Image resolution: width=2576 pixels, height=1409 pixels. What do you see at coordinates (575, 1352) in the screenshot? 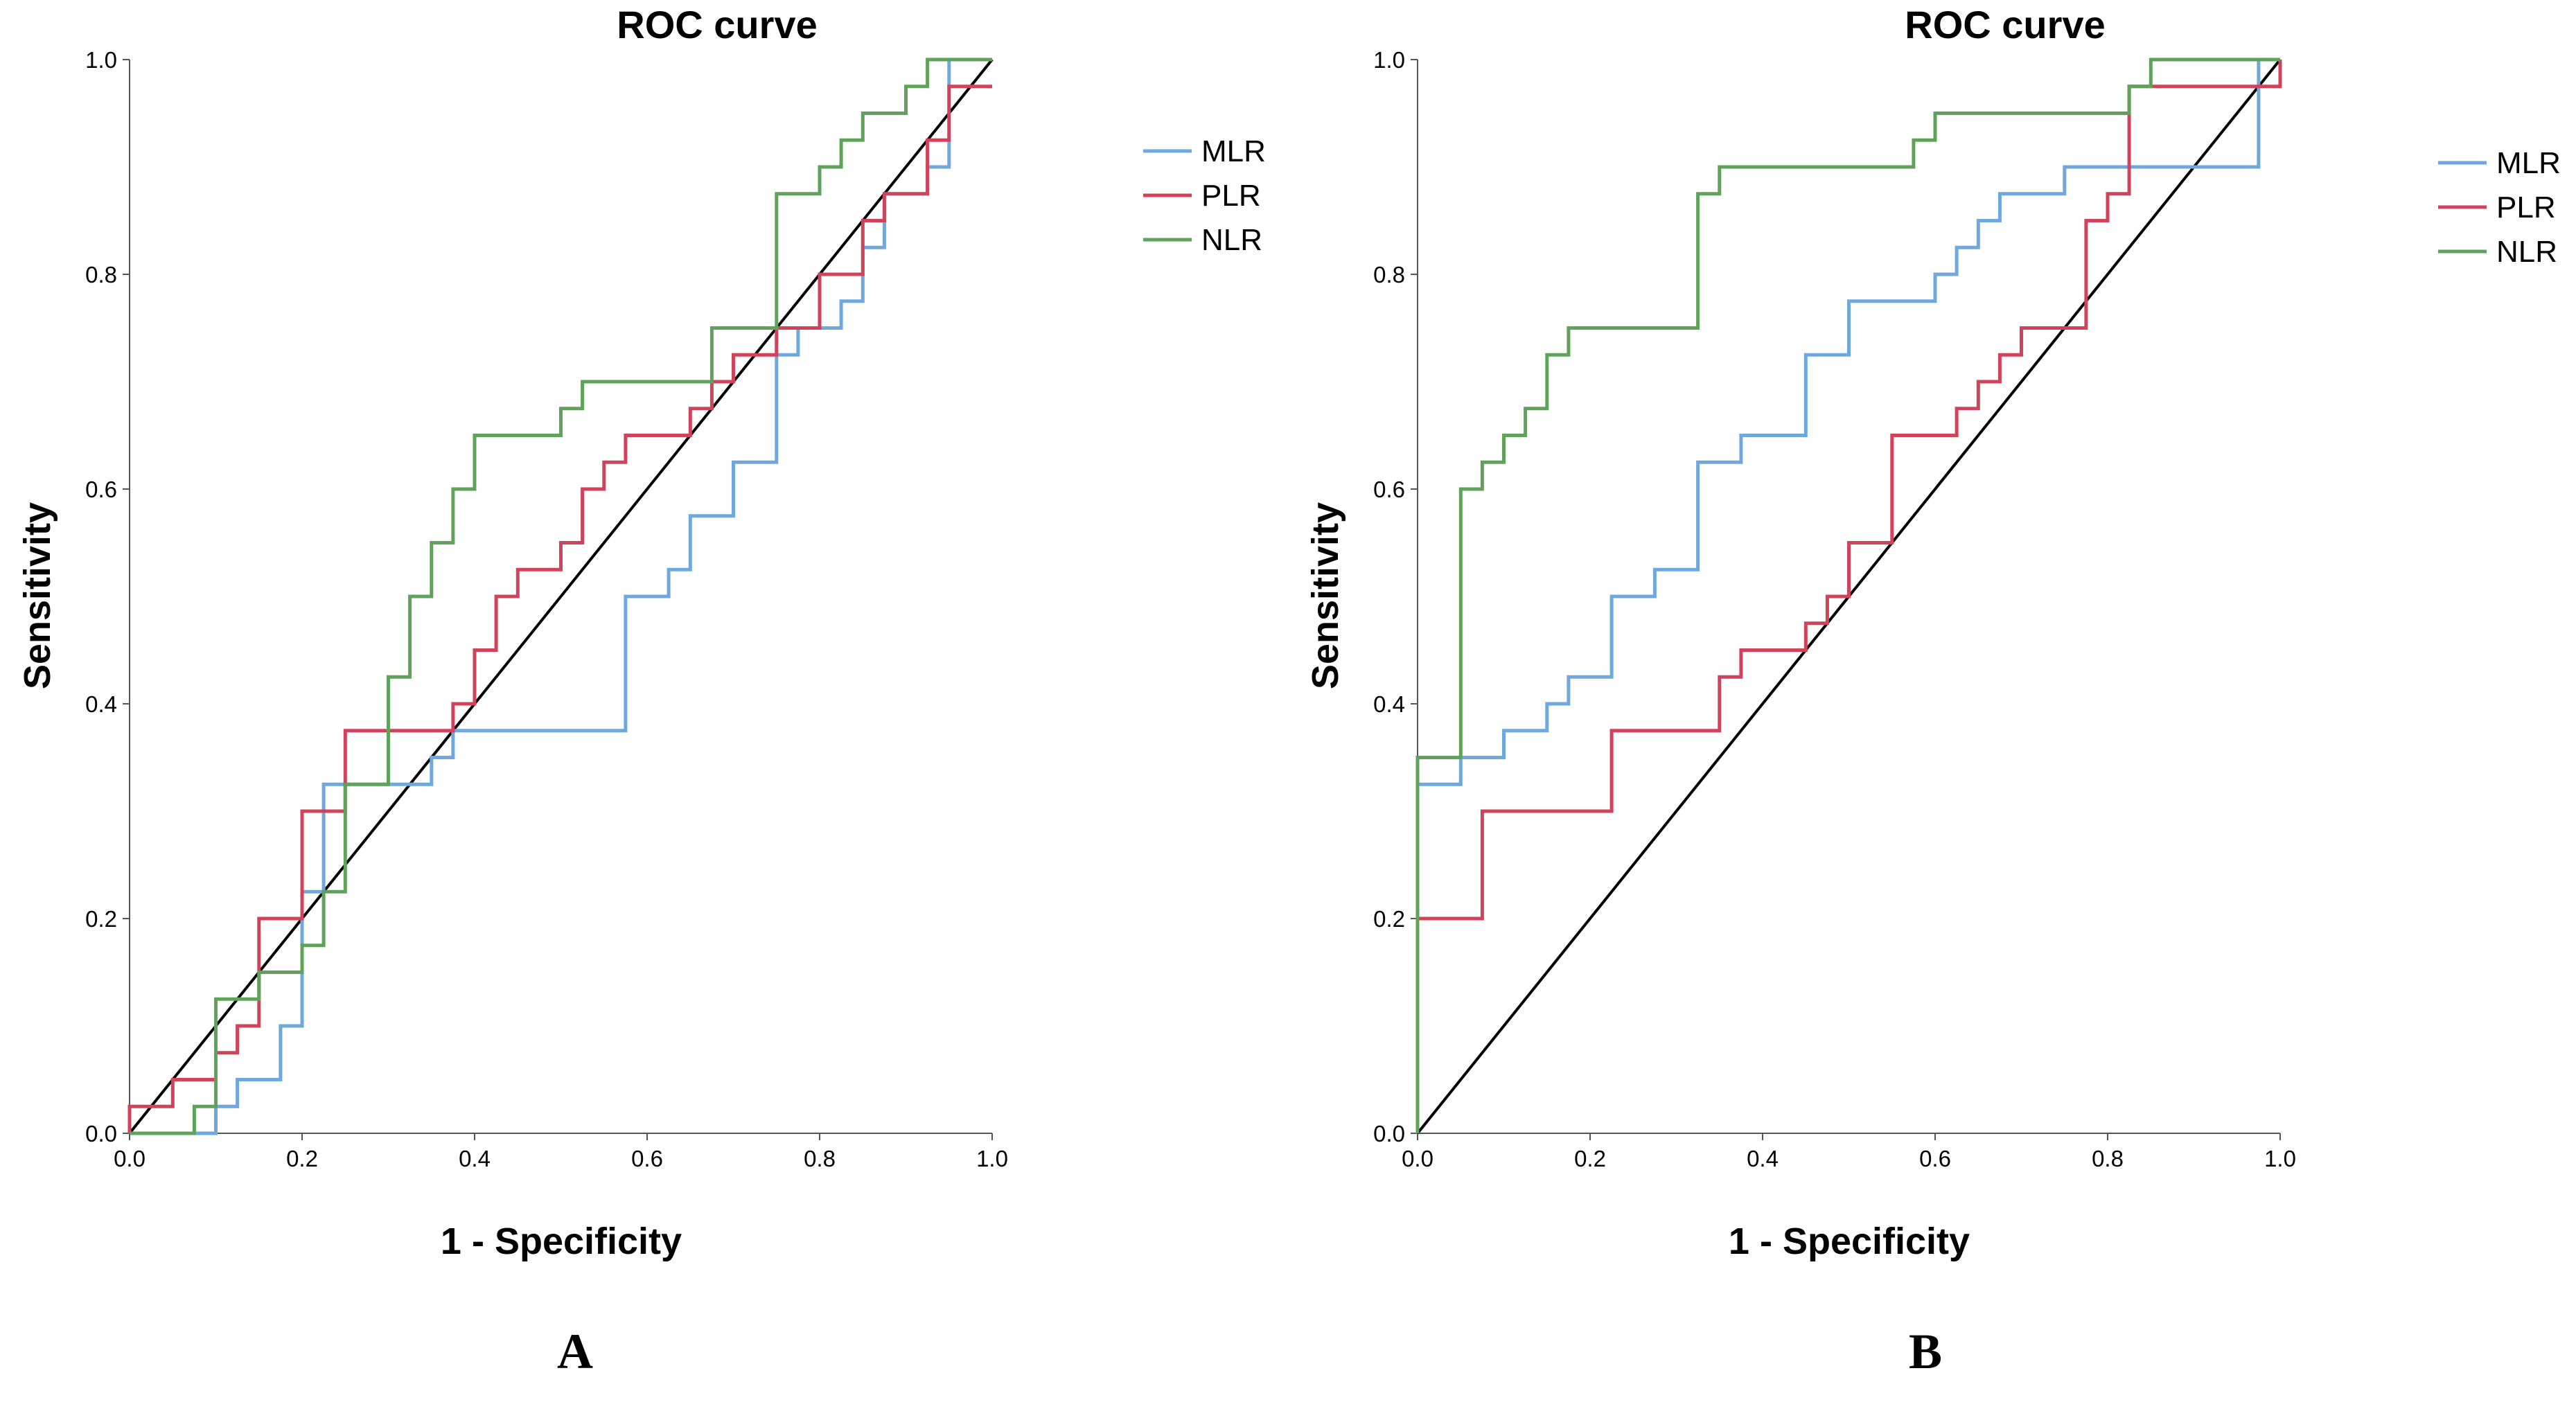
I see `panel-label: A` at bounding box center [575, 1352].